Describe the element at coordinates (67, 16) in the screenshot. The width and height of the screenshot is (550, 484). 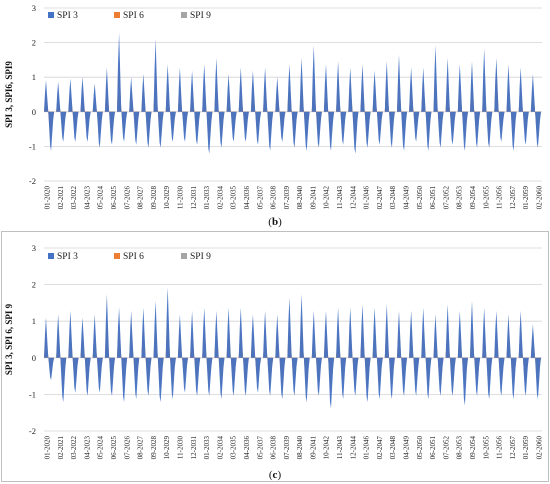
I see `legend-label: SPI 3` at that location.